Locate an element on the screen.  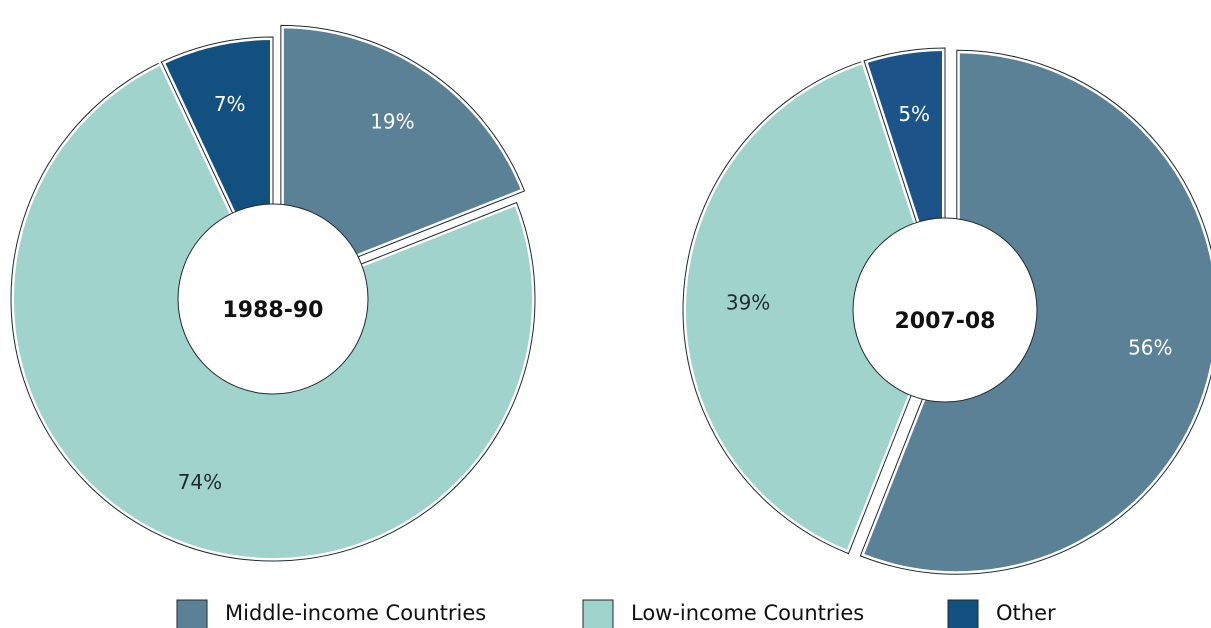
value-label: 39% is located at coordinates (748, 302).